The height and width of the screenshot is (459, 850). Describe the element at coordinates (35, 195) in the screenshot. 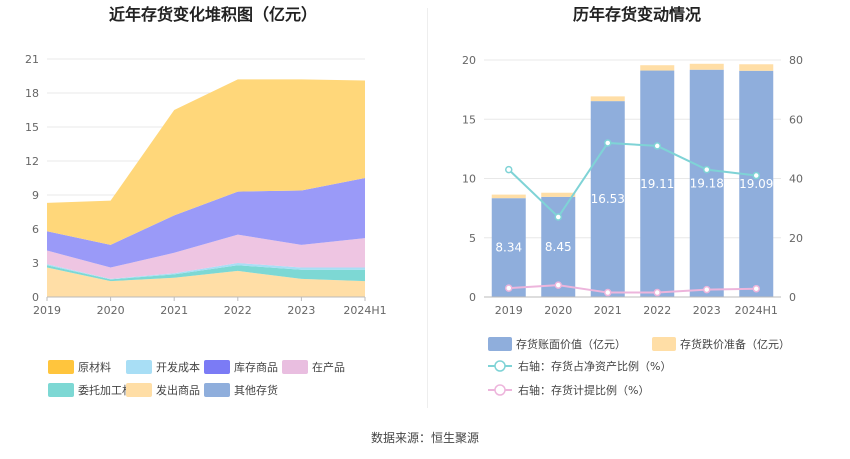

I see `y-tick-label: 9` at that location.